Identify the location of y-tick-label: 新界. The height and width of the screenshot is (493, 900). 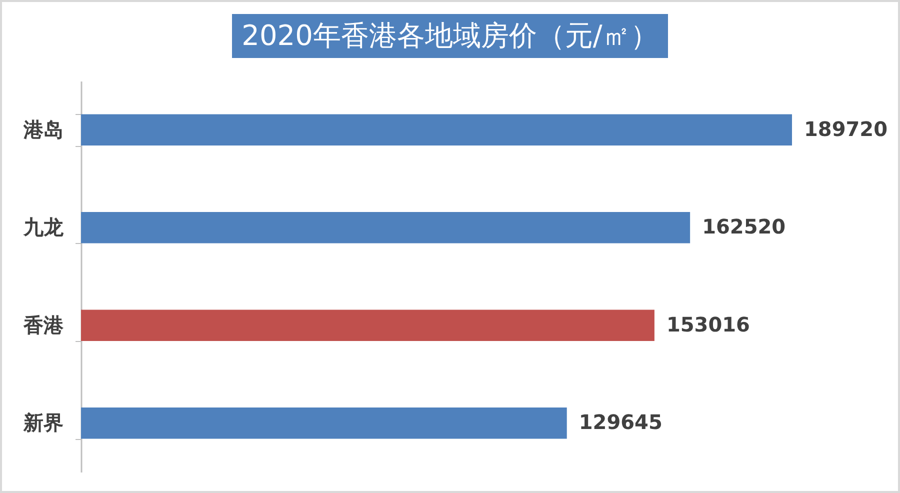
(43, 422).